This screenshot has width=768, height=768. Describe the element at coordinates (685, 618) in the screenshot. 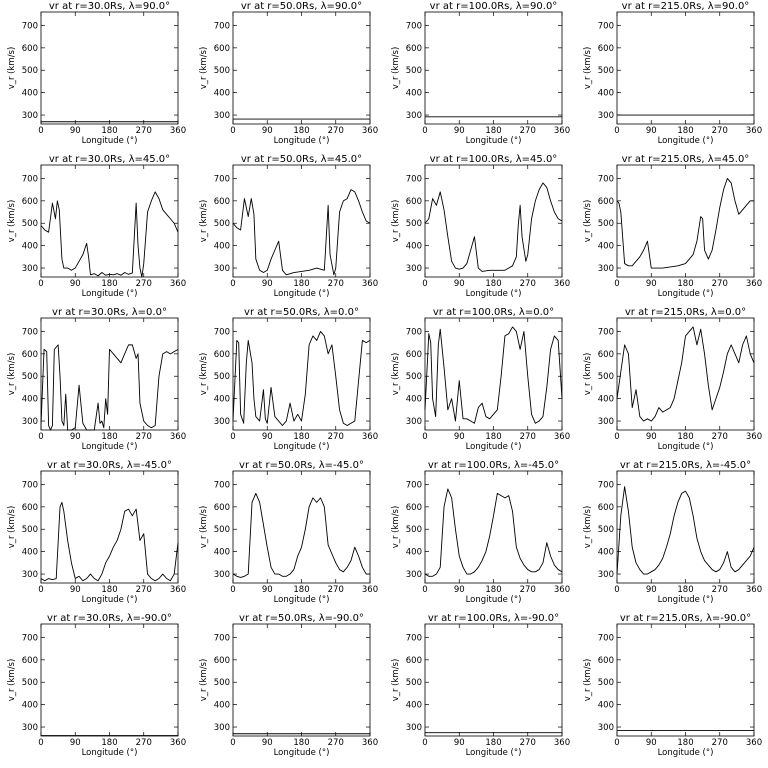

I see `chart-title: vr at r=215.0Rs, λ=-90.0°` at that location.